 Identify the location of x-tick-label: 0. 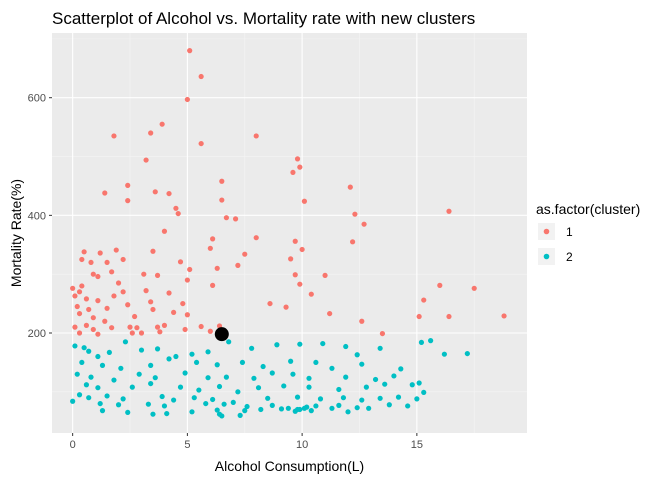
(73, 445).